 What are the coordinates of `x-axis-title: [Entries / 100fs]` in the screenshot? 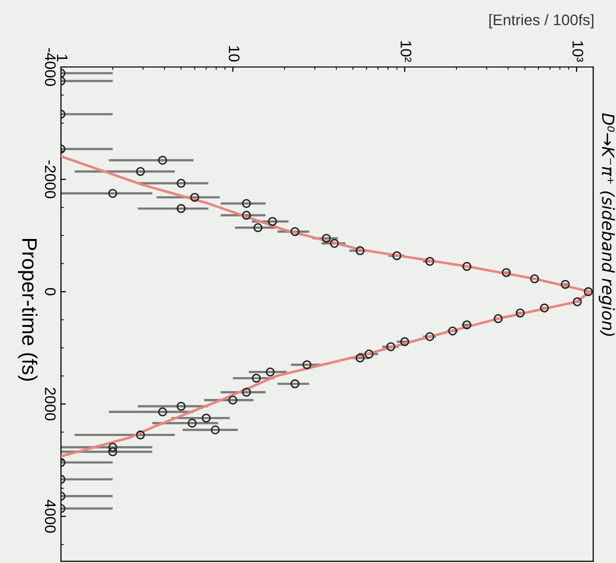 It's located at (541, 21).